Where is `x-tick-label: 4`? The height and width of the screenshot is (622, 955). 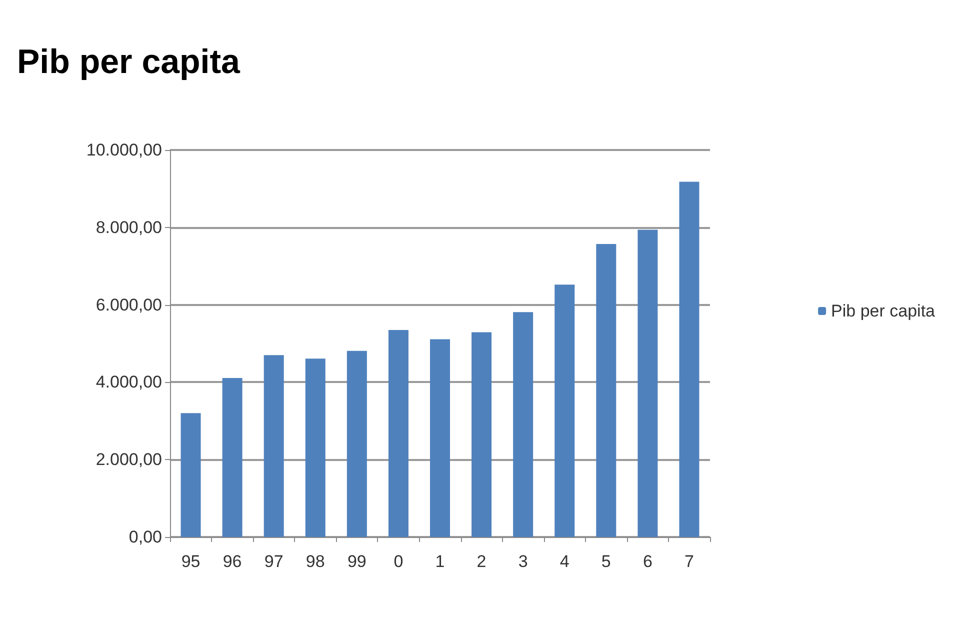 x-tick-label: 4 is located at coordinates (565, 561).